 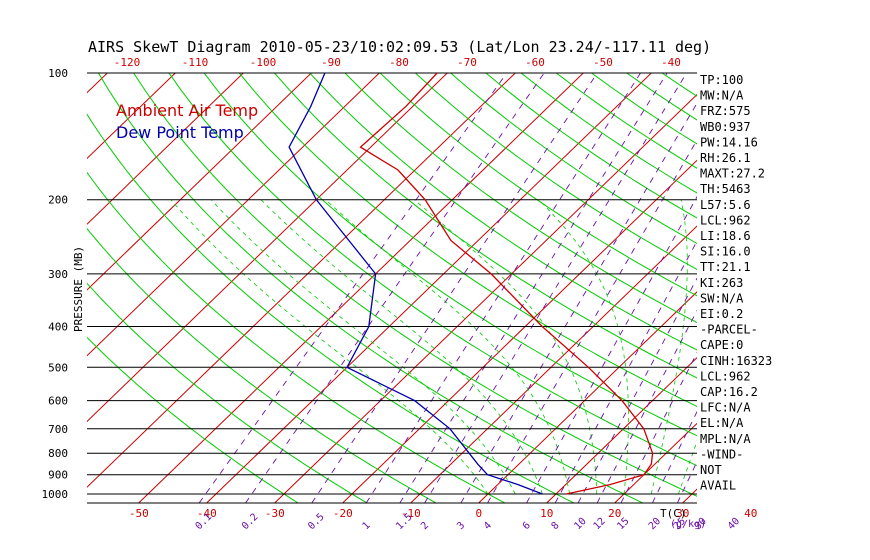 I want to click on index-entry: TT:21.1, so click(x=725, y=267).